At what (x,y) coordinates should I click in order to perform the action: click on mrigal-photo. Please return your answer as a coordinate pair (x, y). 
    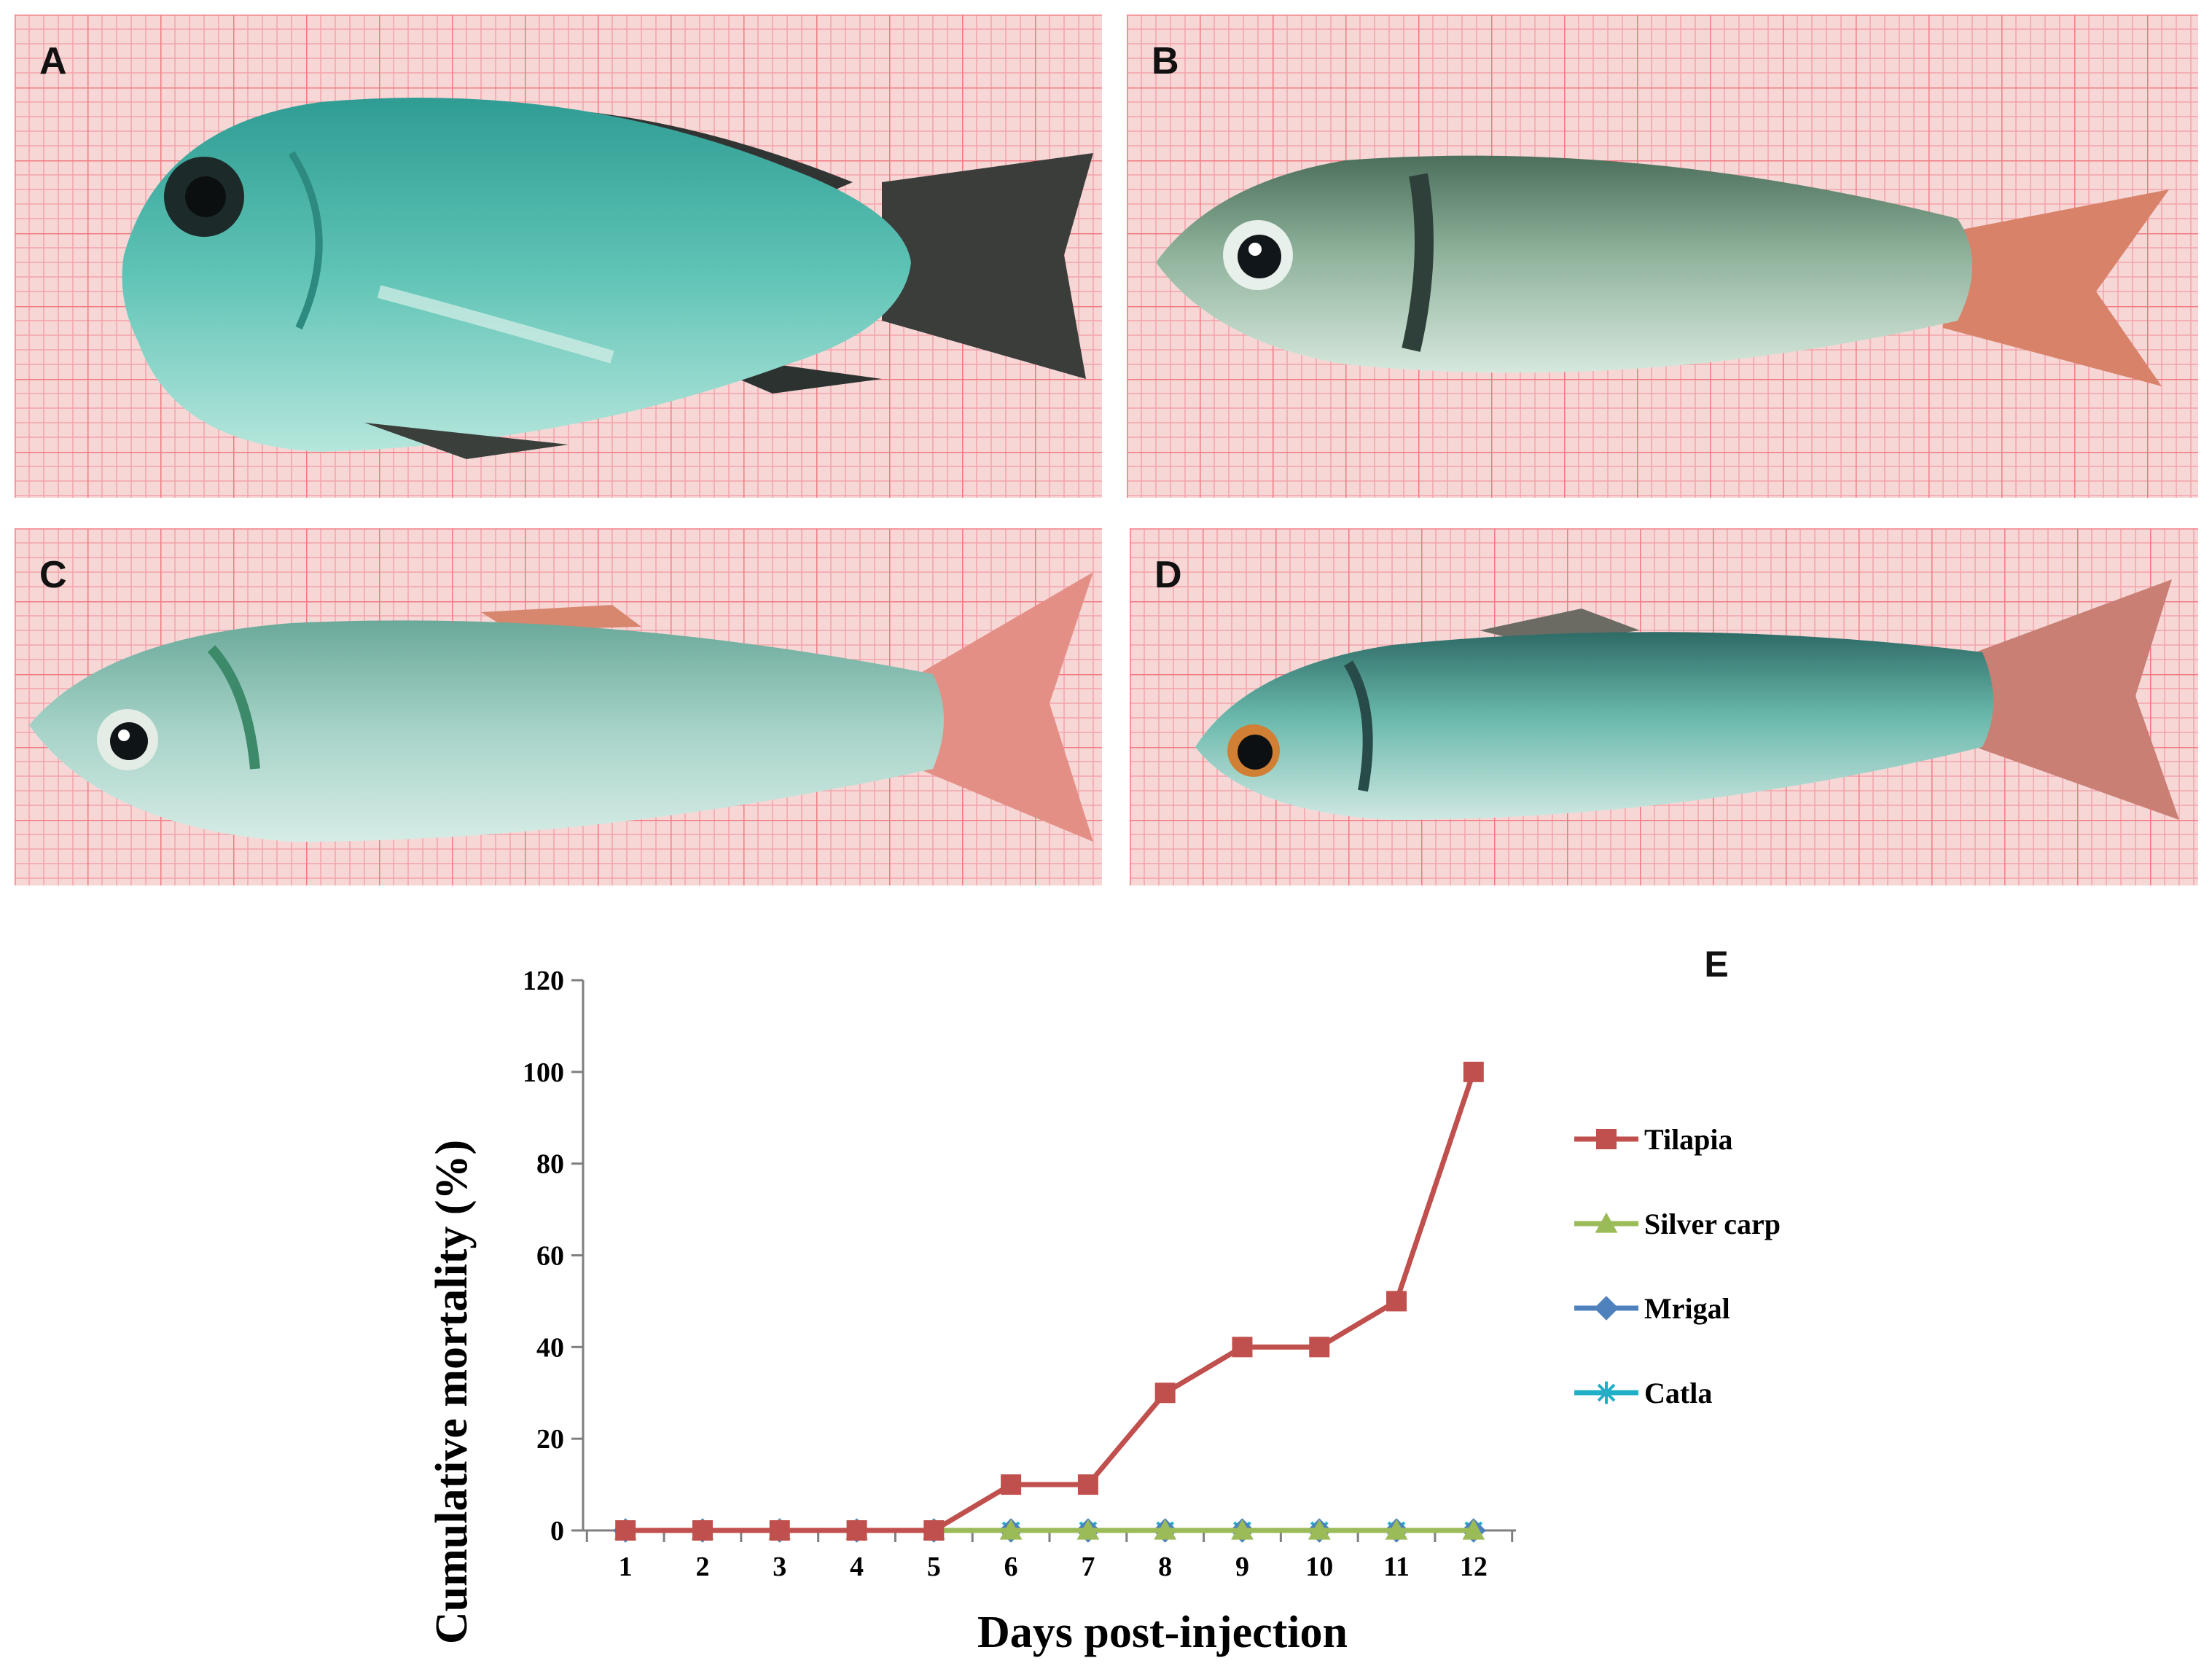
    Looking at the image, I should click on (558, 706).